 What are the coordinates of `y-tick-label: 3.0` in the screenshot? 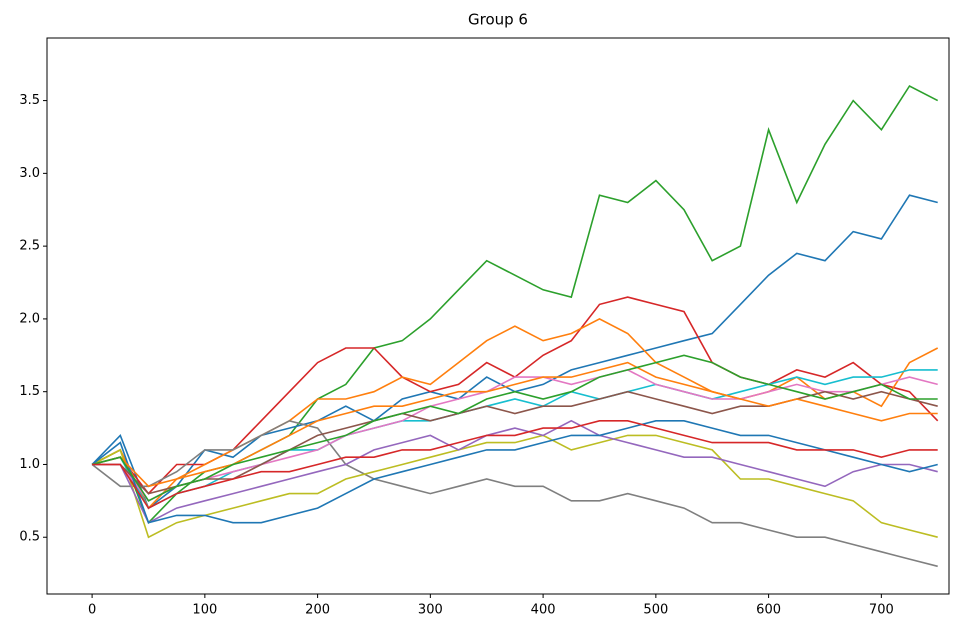 It's located at (29, 173).